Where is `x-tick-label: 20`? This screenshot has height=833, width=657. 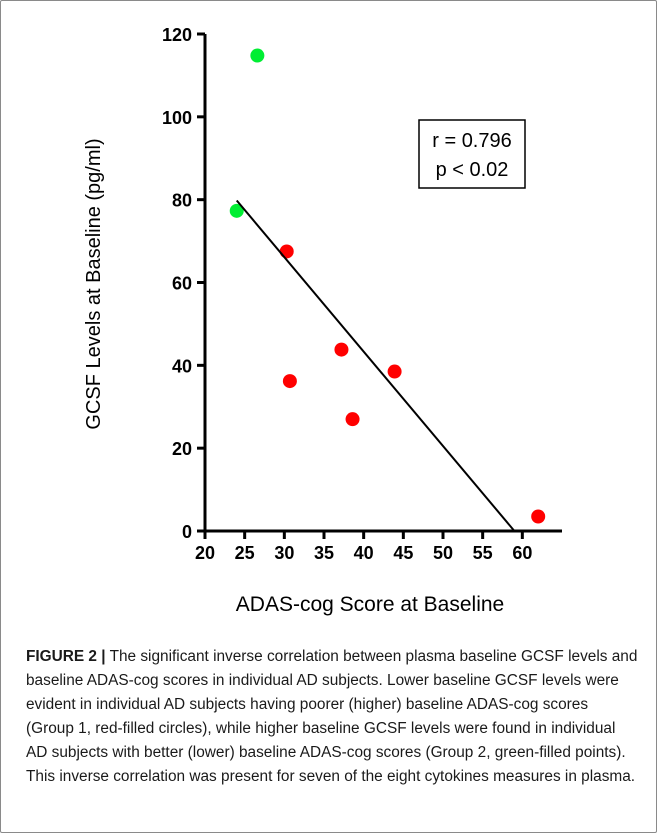
x-tick-label: 20 is located at coordinates (205, 553).